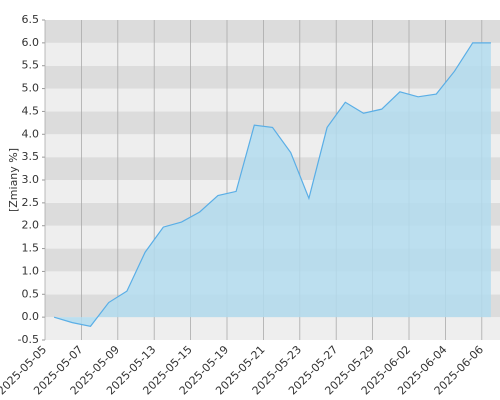 The width and height of the screenshot is (500, 400). Describe the element at coordinates (31, 110) in the screenshot. I see `y-tick-label: 4.5` at that location.